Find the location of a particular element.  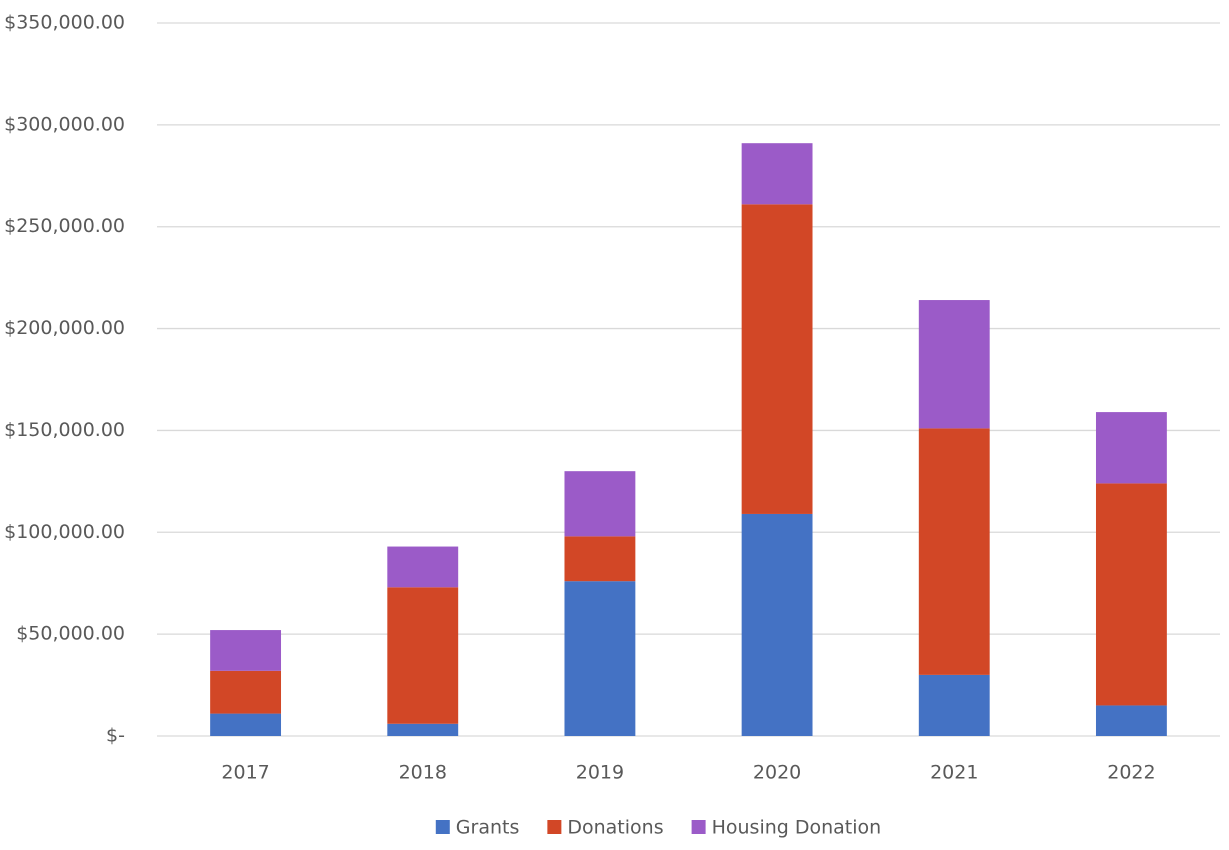

x-tick-label: 2017 is located at coordinates (245, 773).